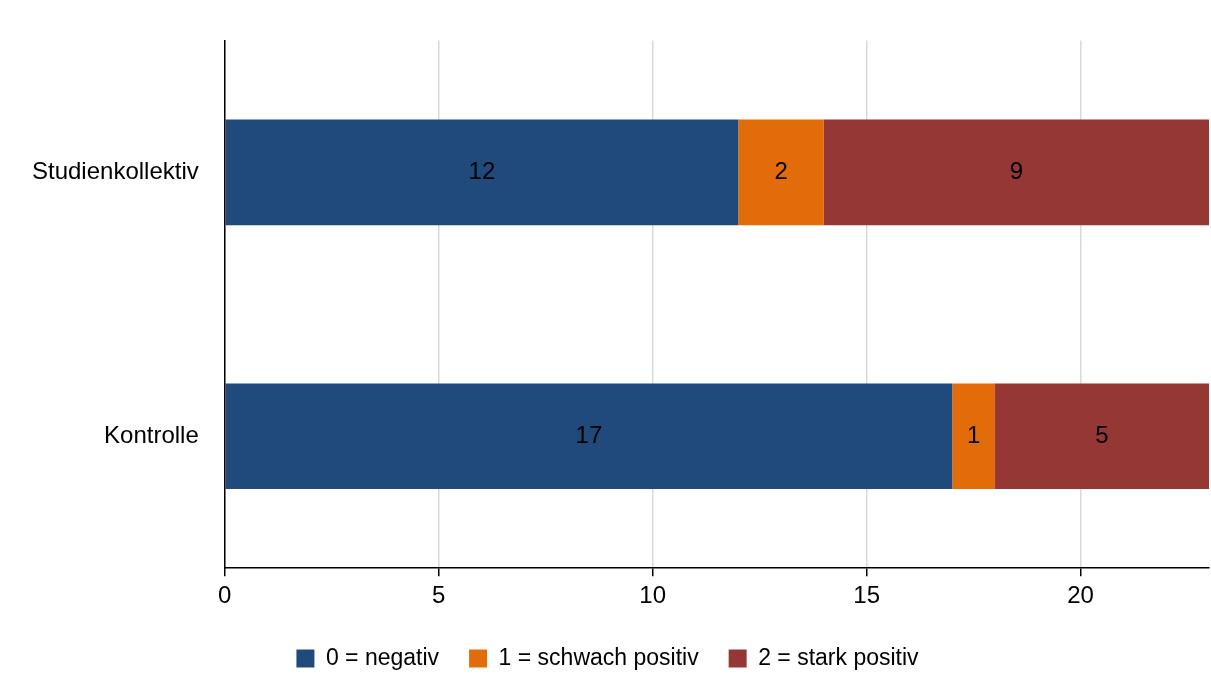  I want to click on data-label: 2, so click(781, 170).